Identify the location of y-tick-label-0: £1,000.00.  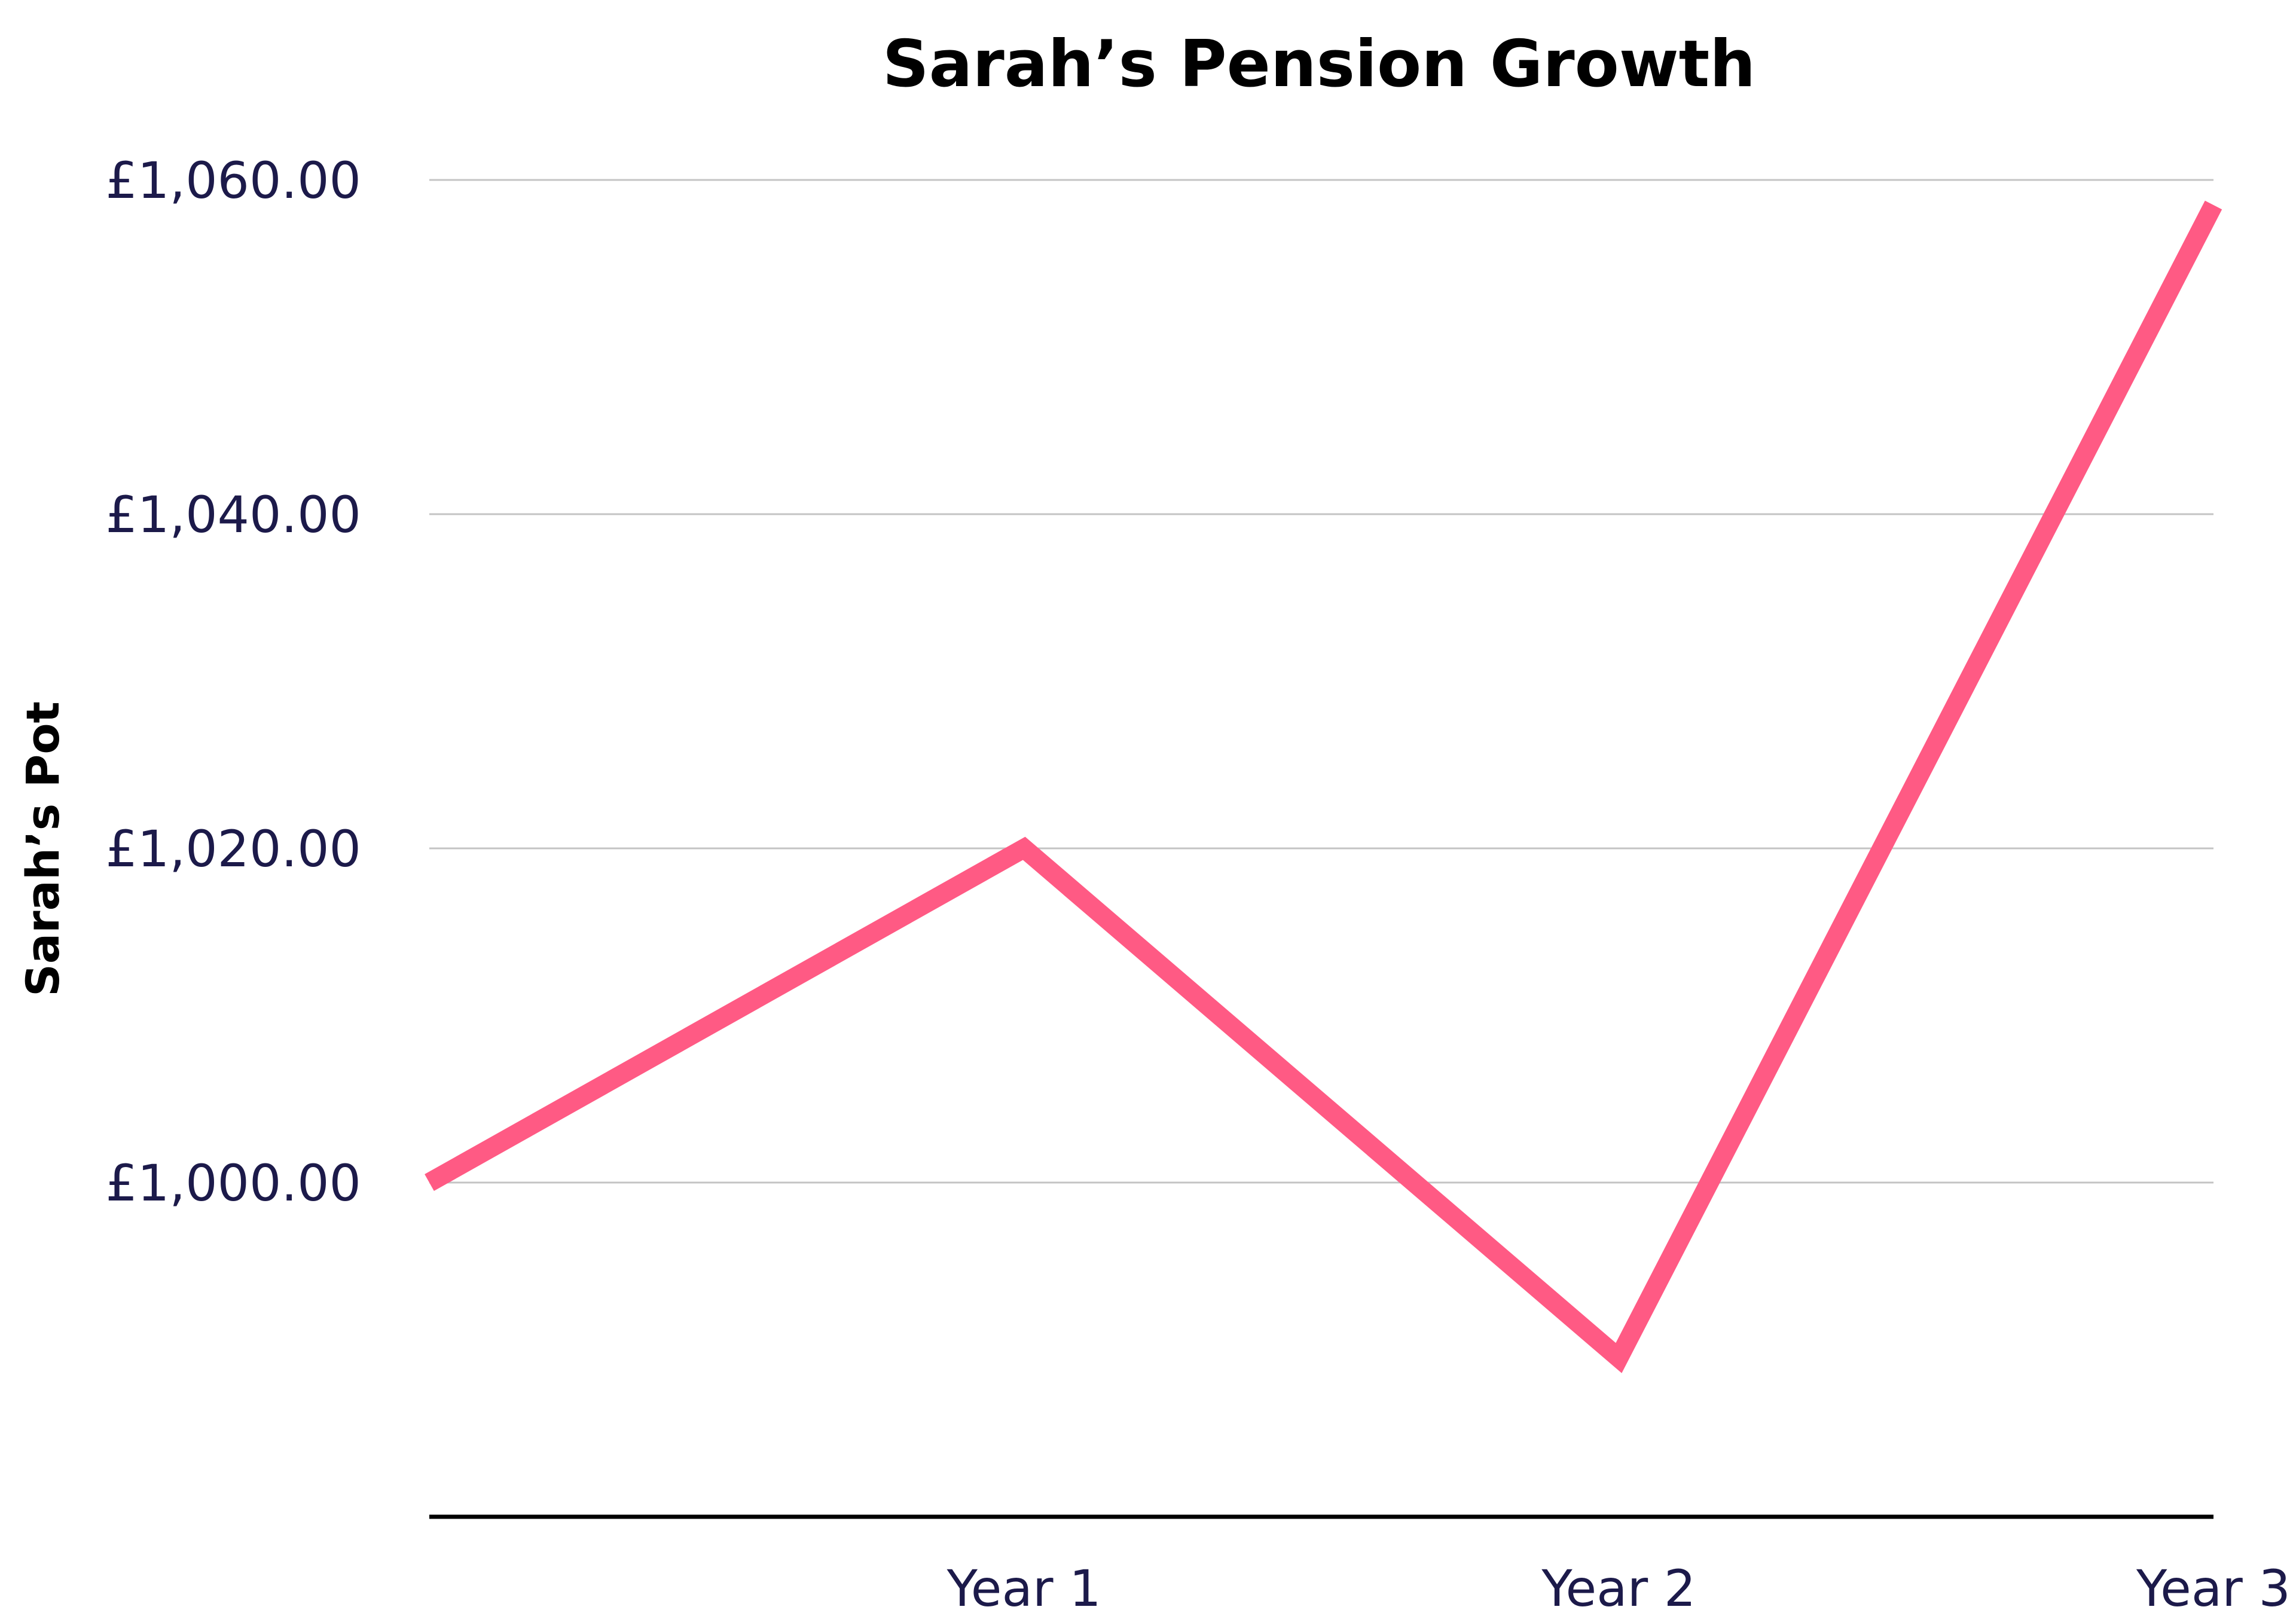
(233, 1183).